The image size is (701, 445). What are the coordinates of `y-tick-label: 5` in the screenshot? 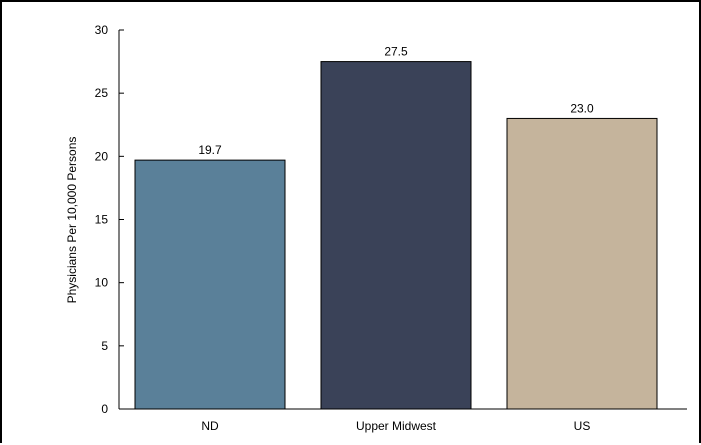 It's located at (104, 346).